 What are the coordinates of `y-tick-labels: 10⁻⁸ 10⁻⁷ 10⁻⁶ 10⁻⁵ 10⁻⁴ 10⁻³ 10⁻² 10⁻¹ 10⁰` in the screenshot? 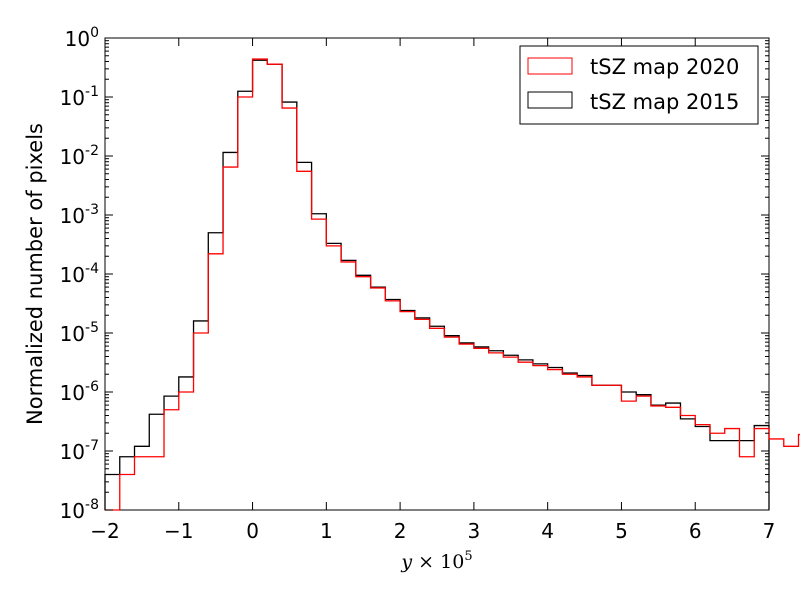 It's located at (80, 274).